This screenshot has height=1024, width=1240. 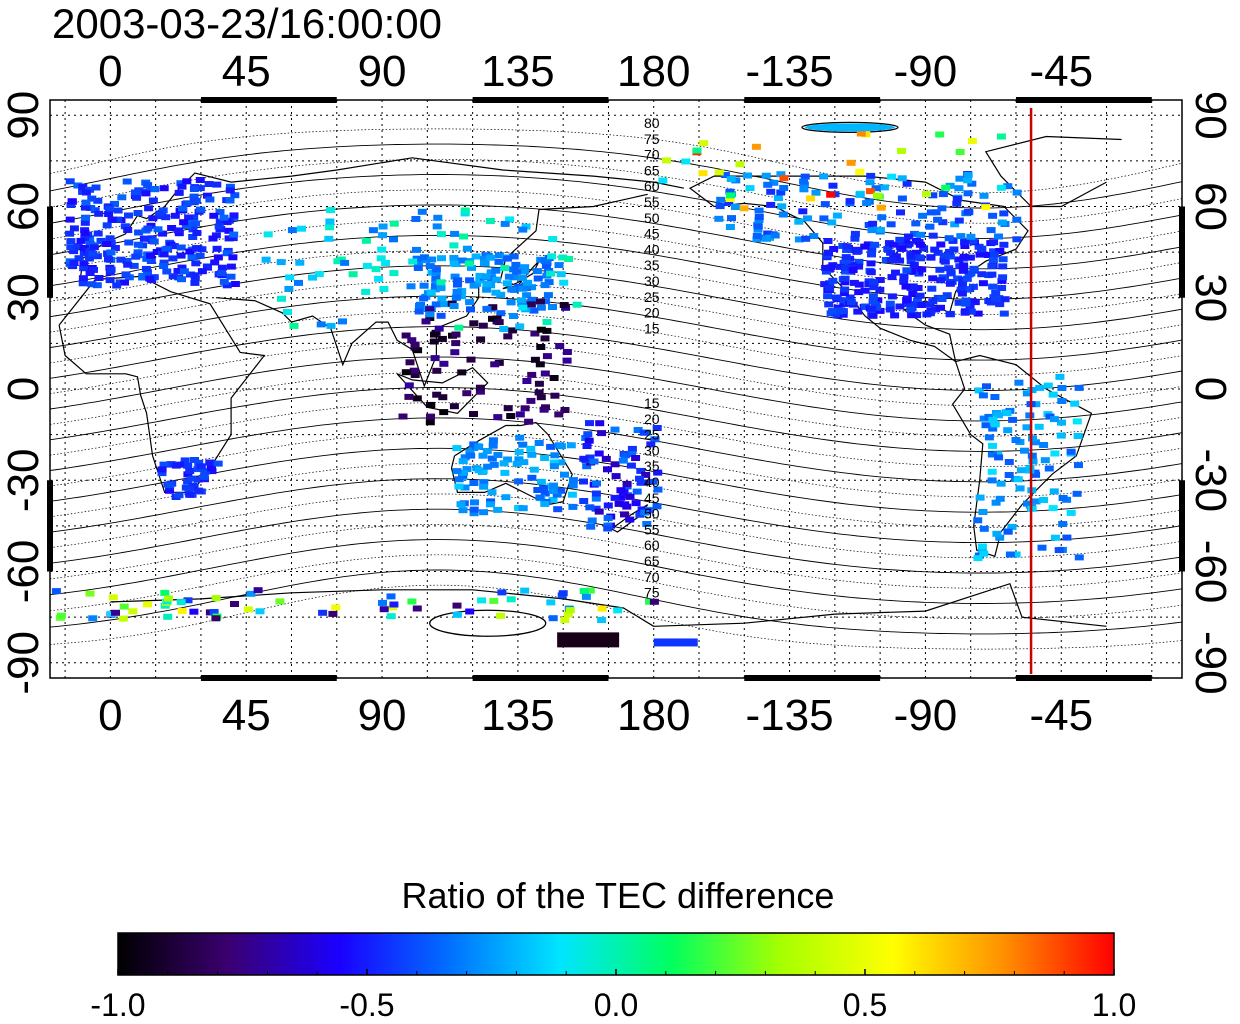 What do you see at coordinates (442, 390) in the screenshot?
I see `coastline-path` at bounding box center [442, 390].